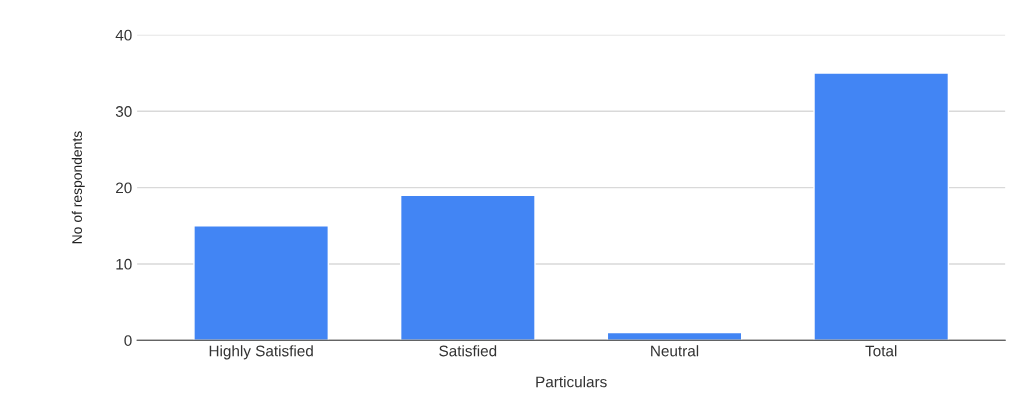 Image resolution: width=1031 pixels, height=410 pixels. I want to click on x-tick-label: Neutral, so click(675, 351).